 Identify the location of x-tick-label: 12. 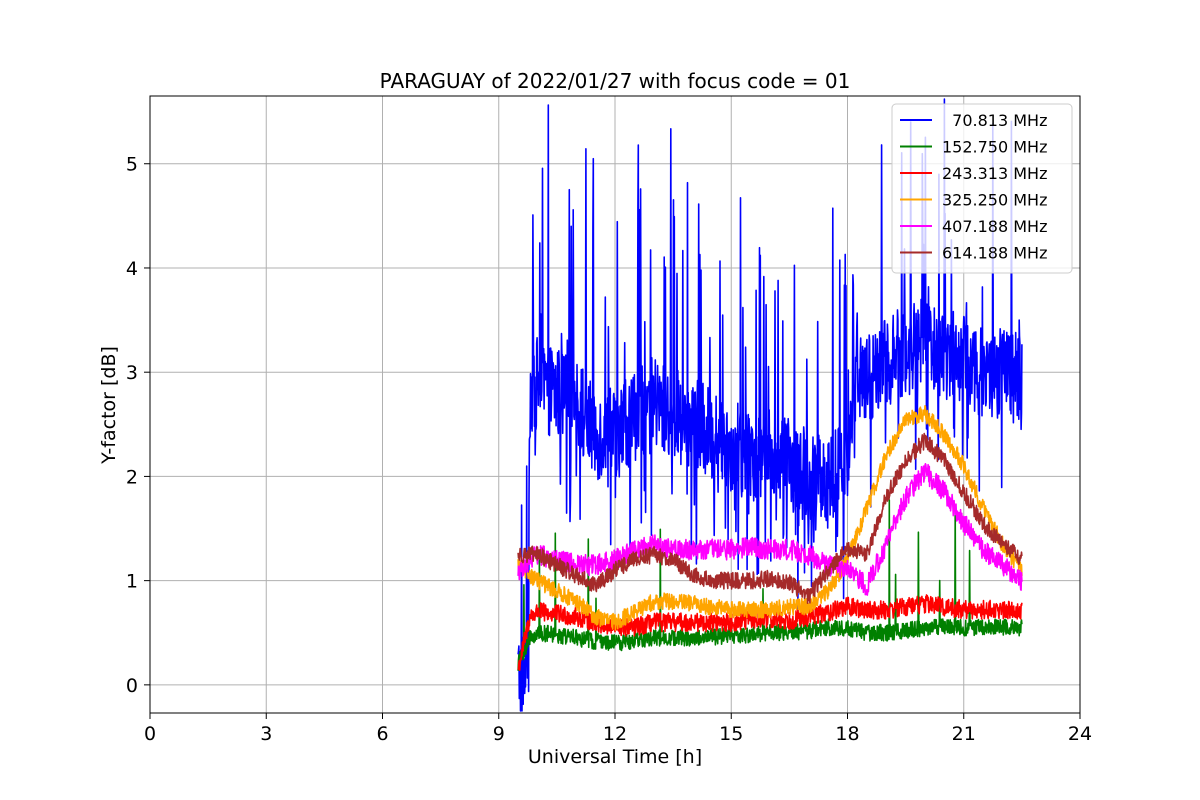
(615, 734).